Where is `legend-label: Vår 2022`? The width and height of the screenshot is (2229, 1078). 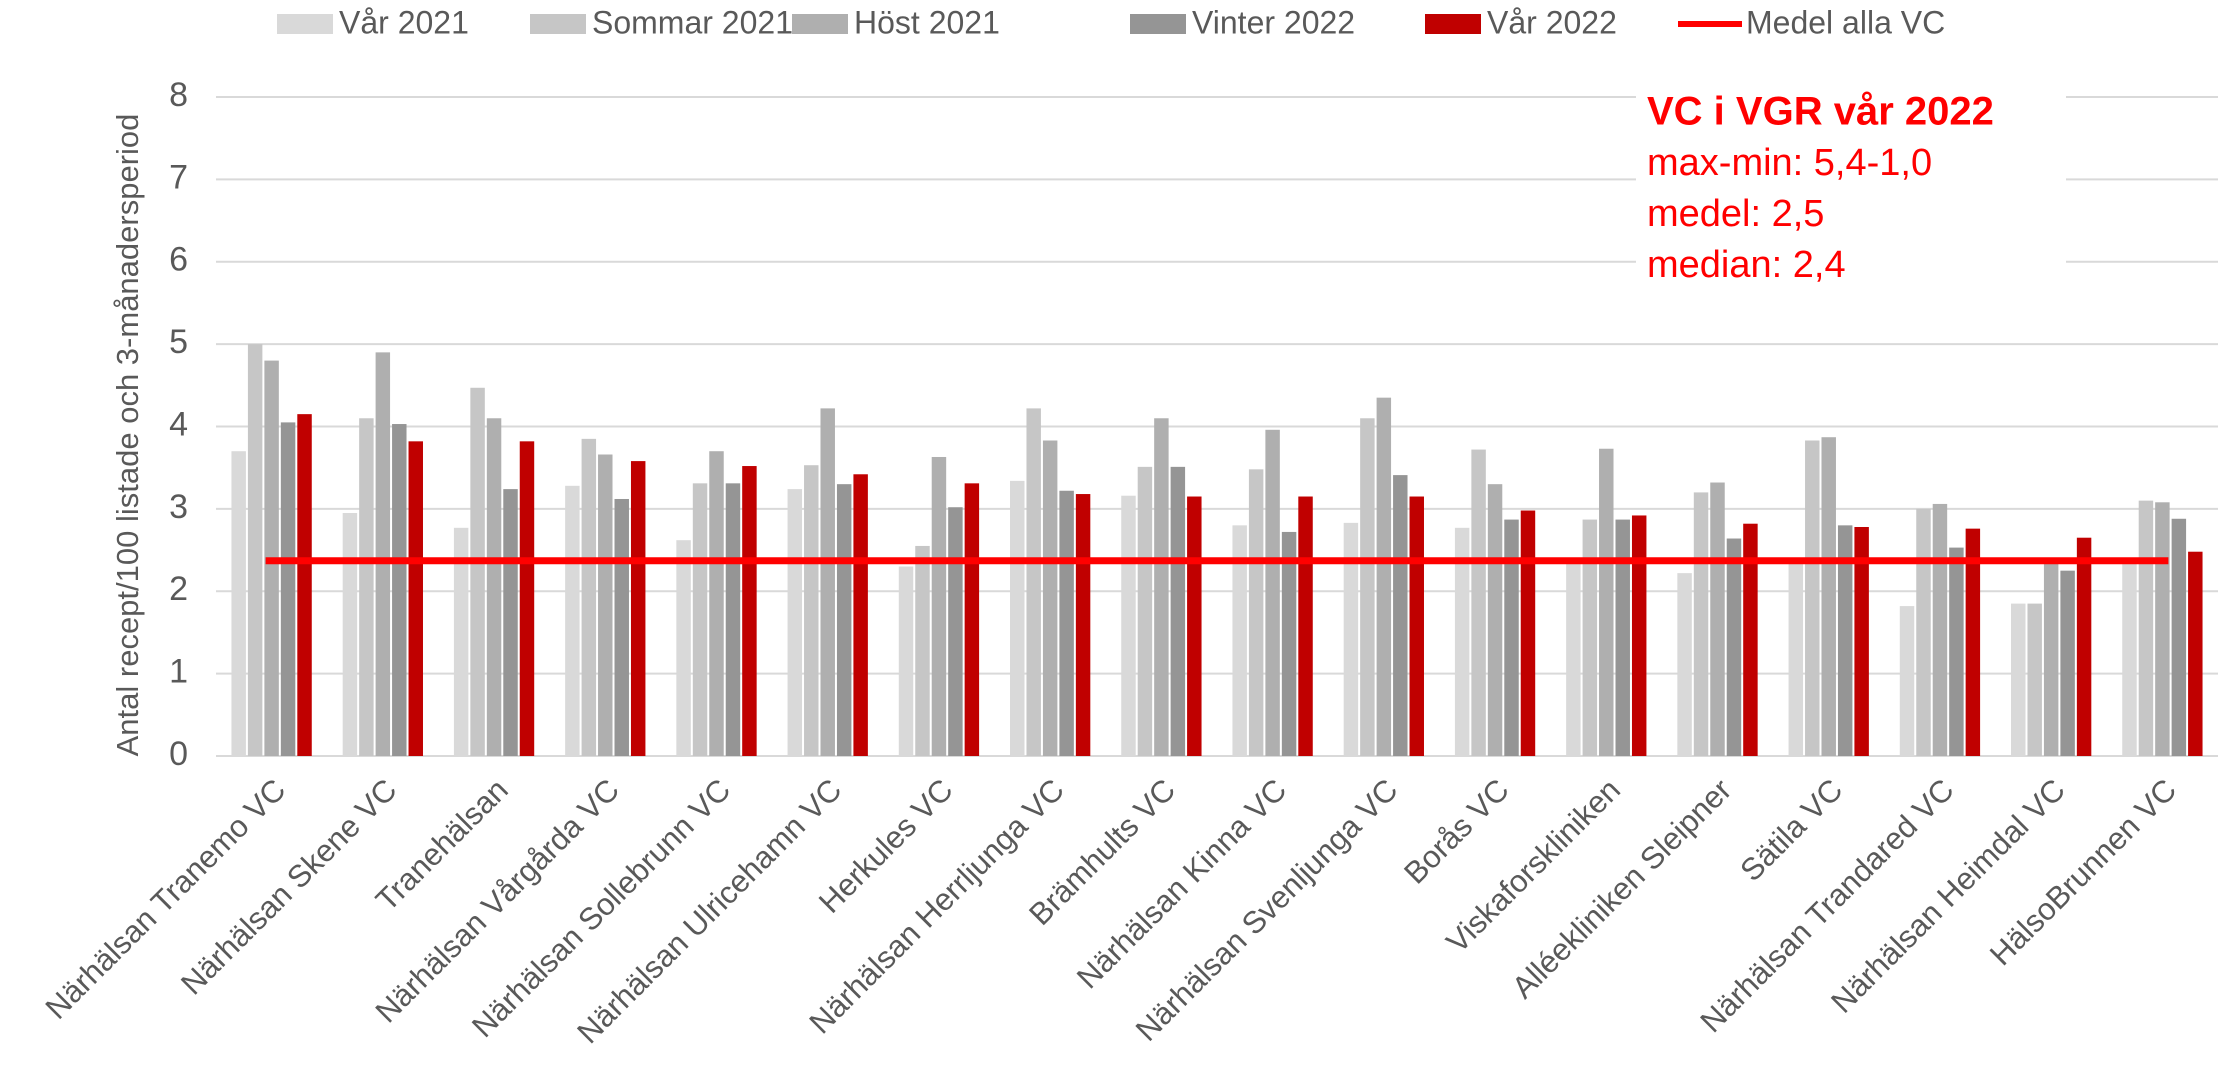 legend-label: Vår 2022 is located at coordinates (1552, 22).